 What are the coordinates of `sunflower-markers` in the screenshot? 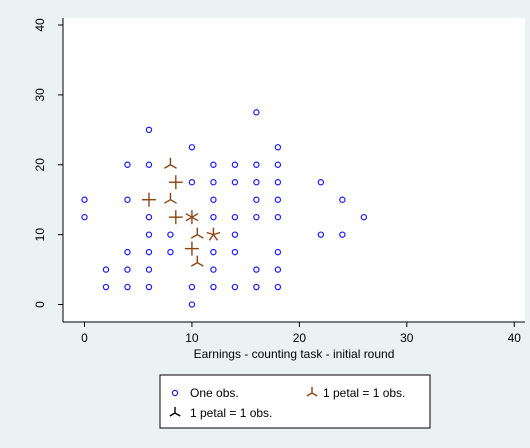 It's located at (181, 212).